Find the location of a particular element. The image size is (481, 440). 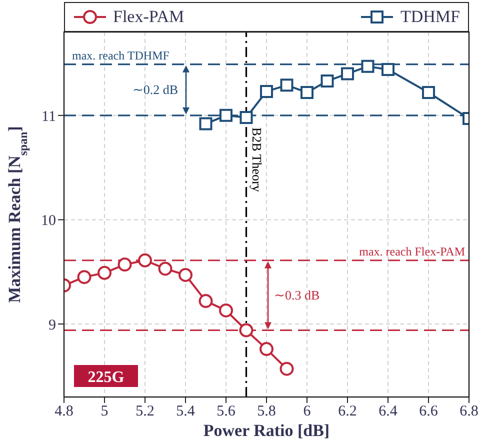

x-tick-label: 5.2 is located at coordinates (145, 412).